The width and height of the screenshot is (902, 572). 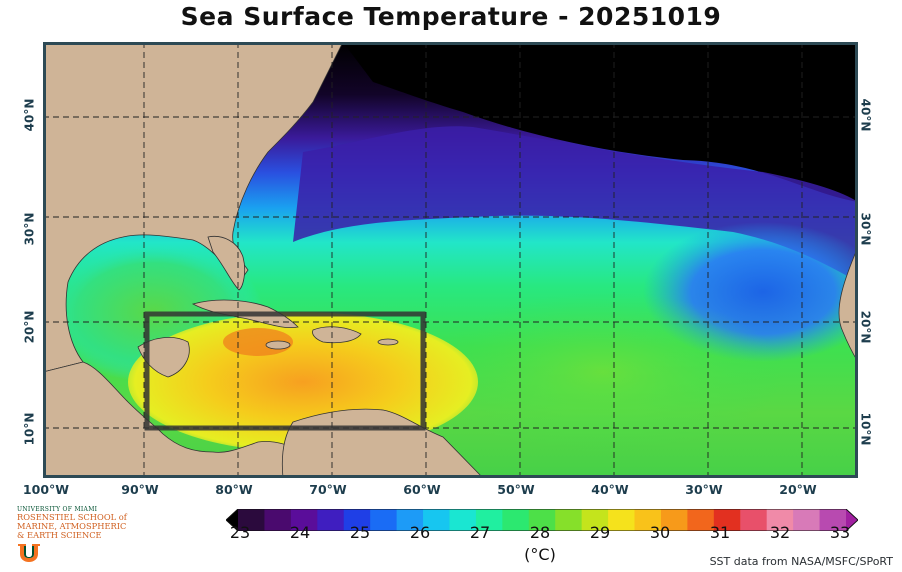 I want to click on u-logo-icon, so click(x=82, y=555).